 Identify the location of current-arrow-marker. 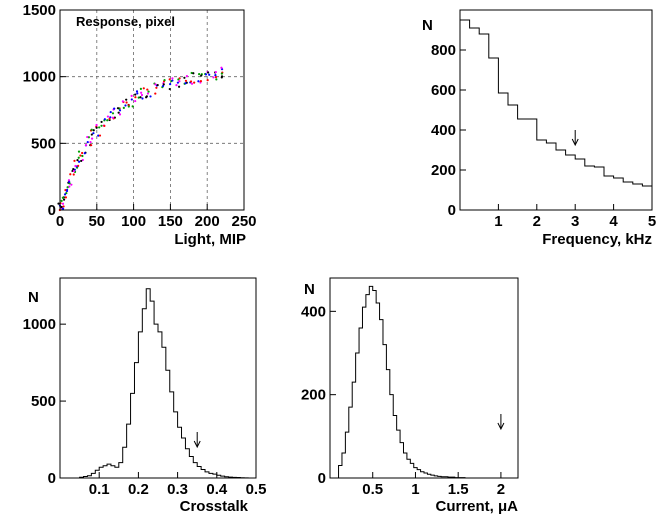
(501, 422).